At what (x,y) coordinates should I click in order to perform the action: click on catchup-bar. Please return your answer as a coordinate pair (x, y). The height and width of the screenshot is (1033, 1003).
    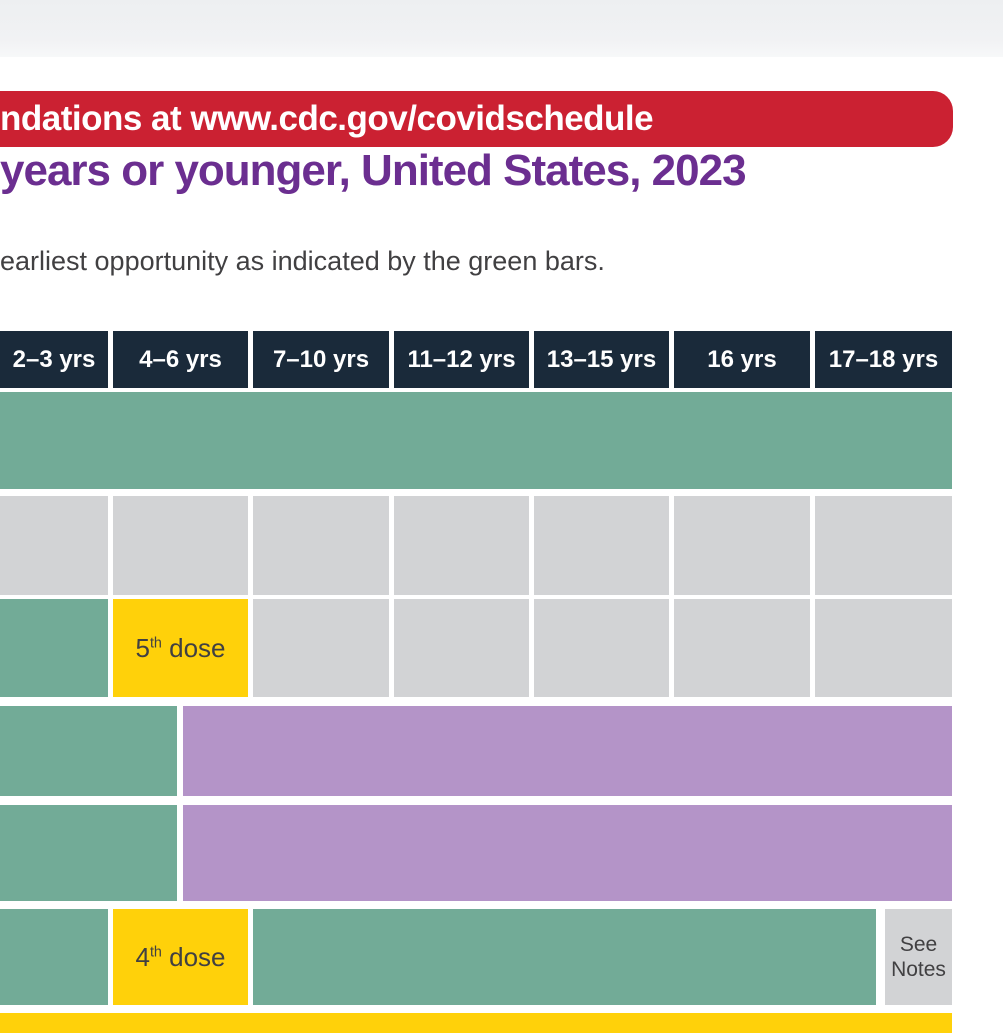
    Looking at the image, I should click on (476, 1023).